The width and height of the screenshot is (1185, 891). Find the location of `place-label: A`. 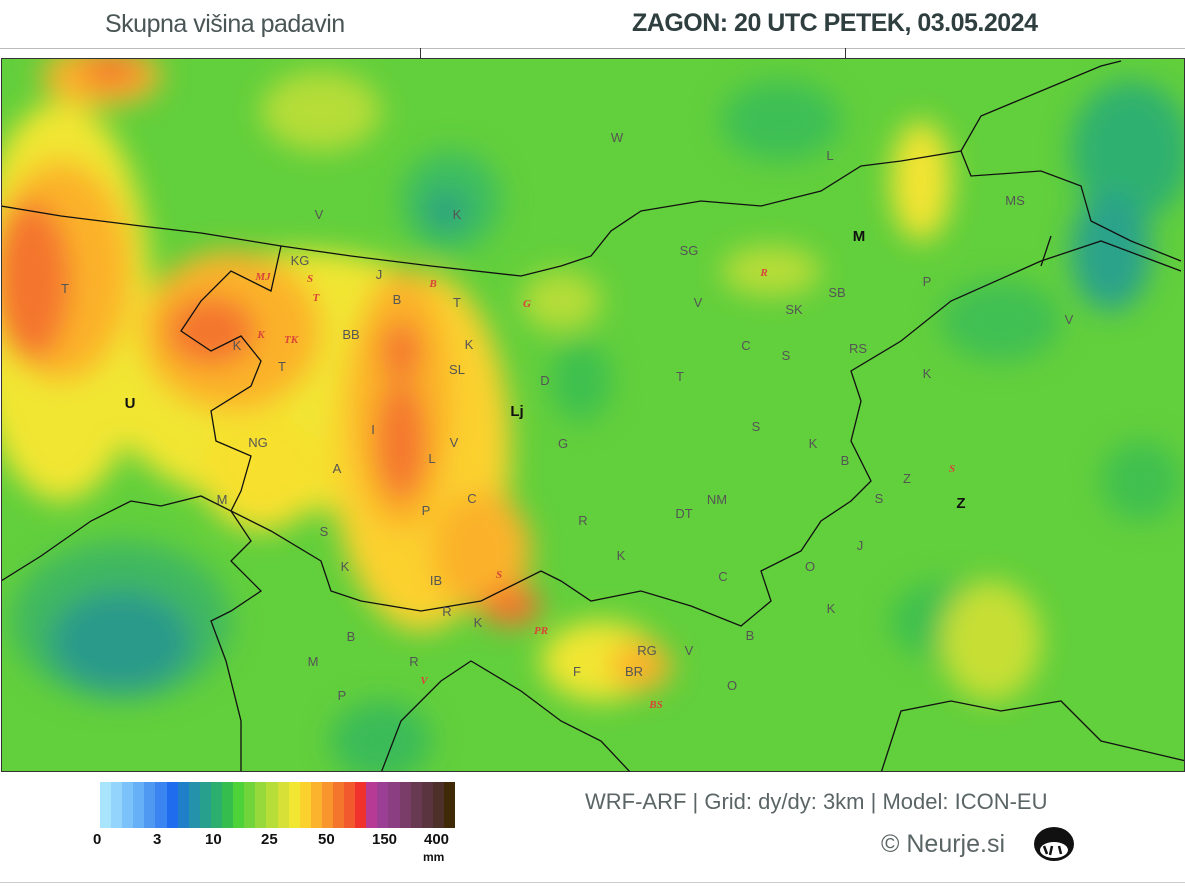

place-label: A is located at coordinates (337, 468).